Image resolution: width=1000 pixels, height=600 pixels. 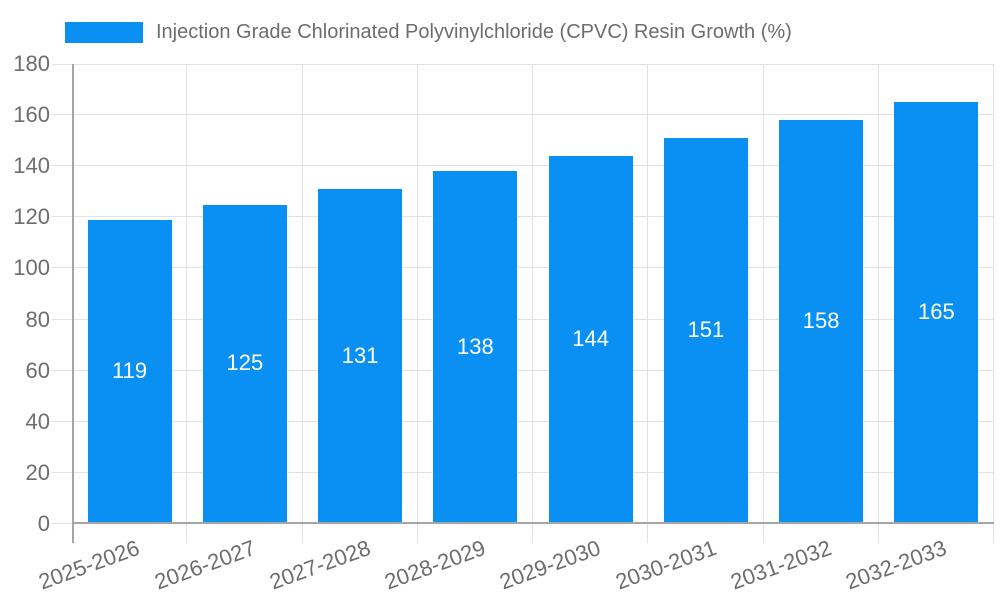 What do you see at coordinates (31, 63) in the screenshot?
I see `y-tick-label: 180` at bounding box center [31, 63].